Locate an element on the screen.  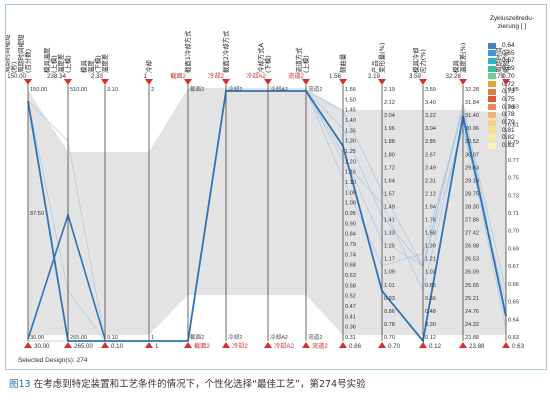
axis-label-line: 周期时间 is located at coordinates (498, 60).